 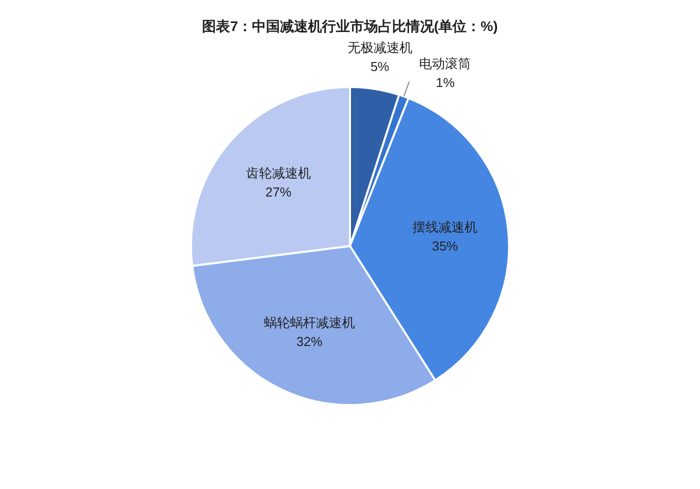 I want to click on data-label: 1%, so click(x=446, y=82).